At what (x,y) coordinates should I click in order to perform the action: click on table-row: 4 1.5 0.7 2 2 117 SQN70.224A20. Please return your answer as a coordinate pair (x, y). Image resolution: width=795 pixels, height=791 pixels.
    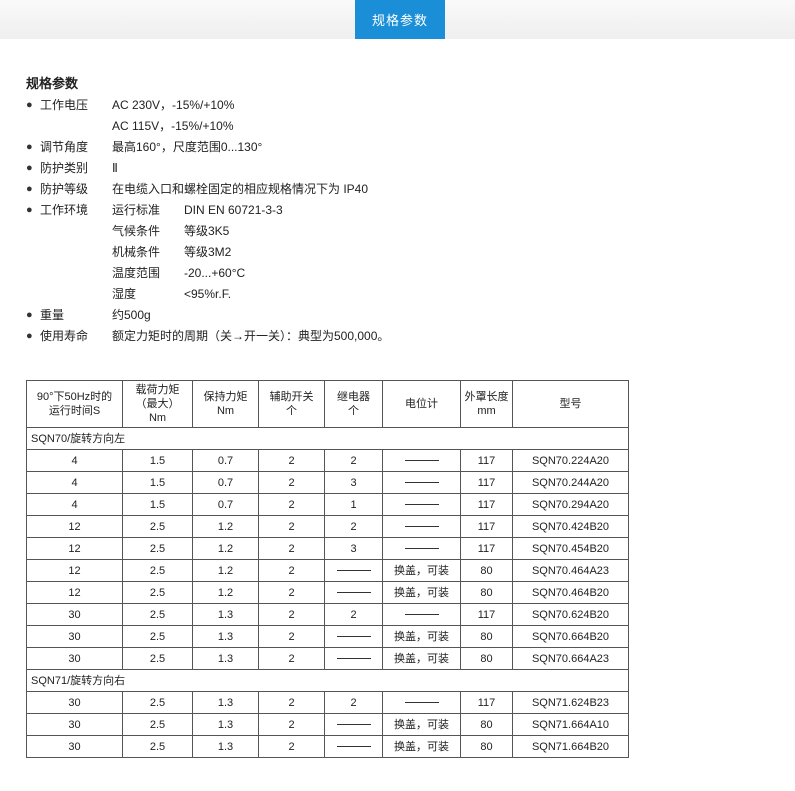
    Looking at the image, I should click on (327, 460).